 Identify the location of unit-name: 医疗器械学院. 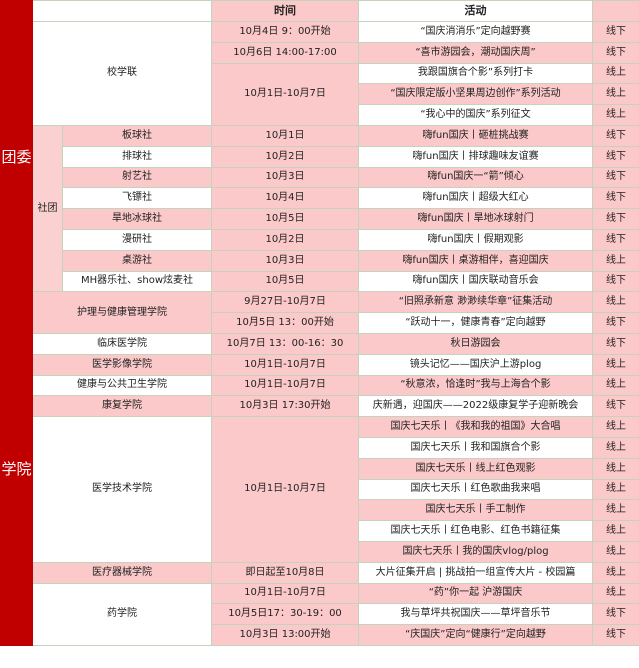
(122, 572).